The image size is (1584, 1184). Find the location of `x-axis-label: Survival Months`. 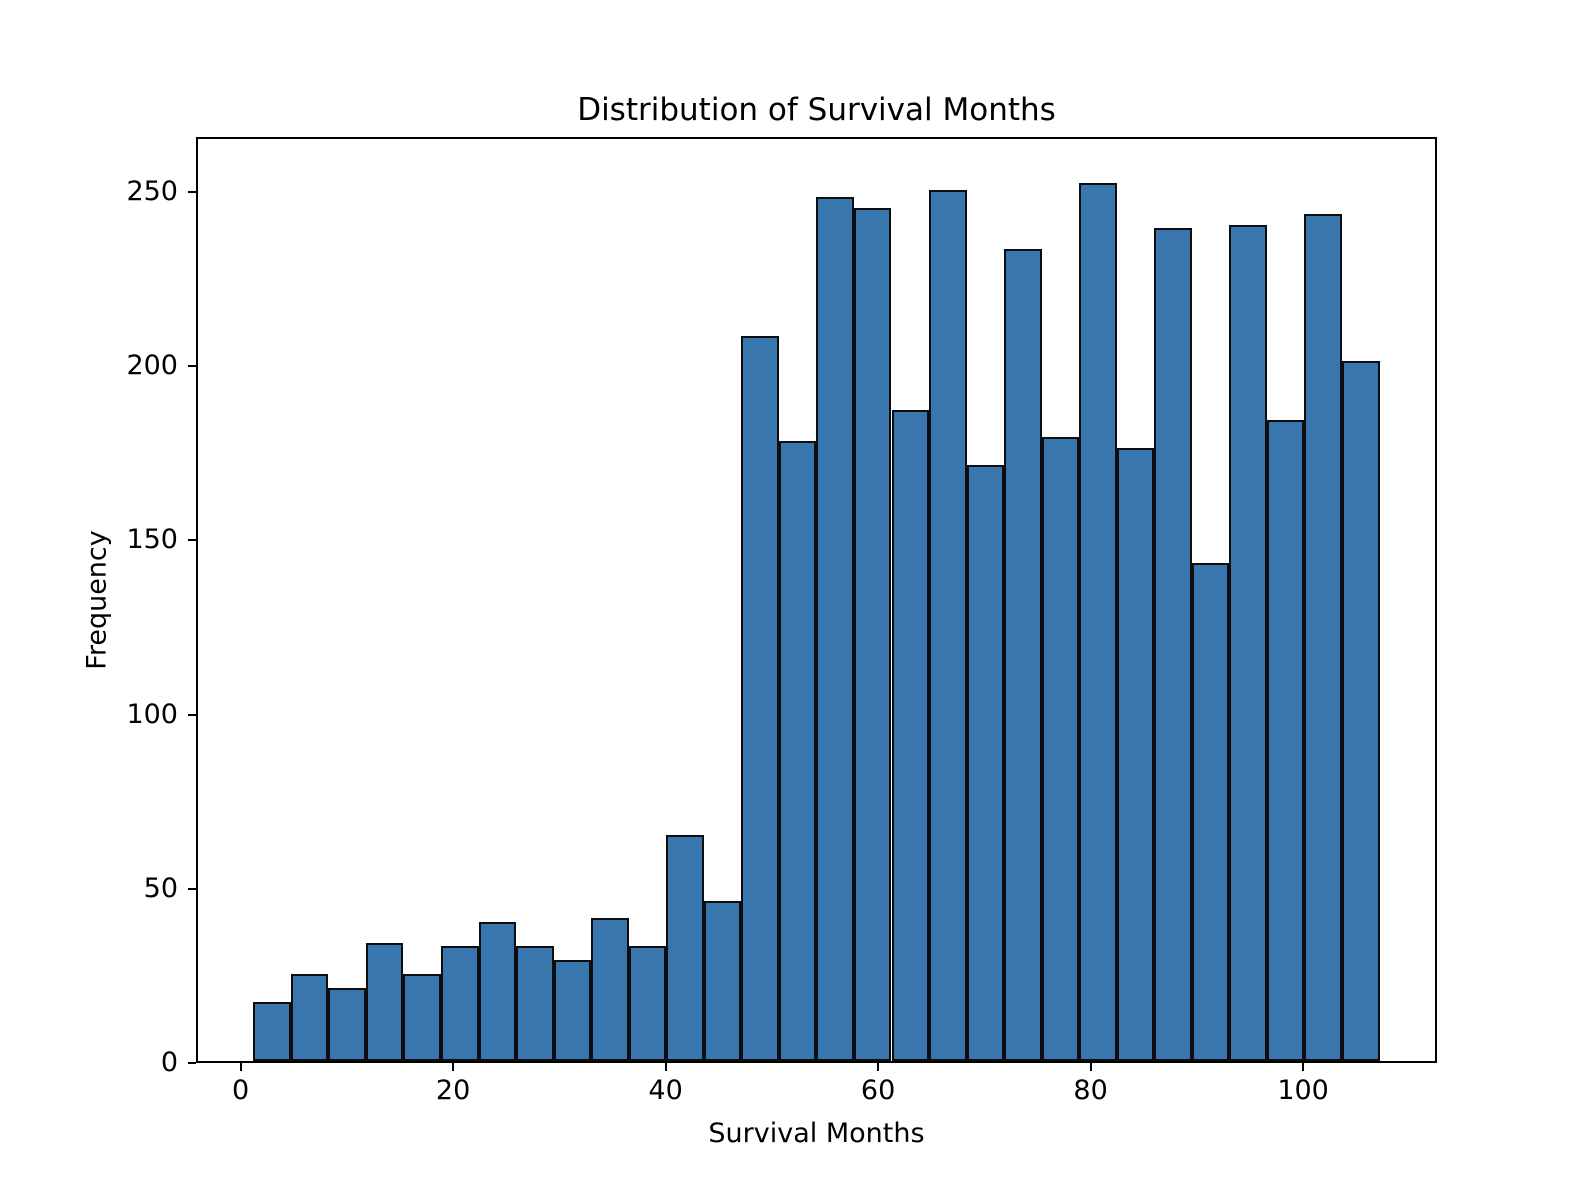

x-axis-label: Survival Months is located at coordinates (816, 1133).